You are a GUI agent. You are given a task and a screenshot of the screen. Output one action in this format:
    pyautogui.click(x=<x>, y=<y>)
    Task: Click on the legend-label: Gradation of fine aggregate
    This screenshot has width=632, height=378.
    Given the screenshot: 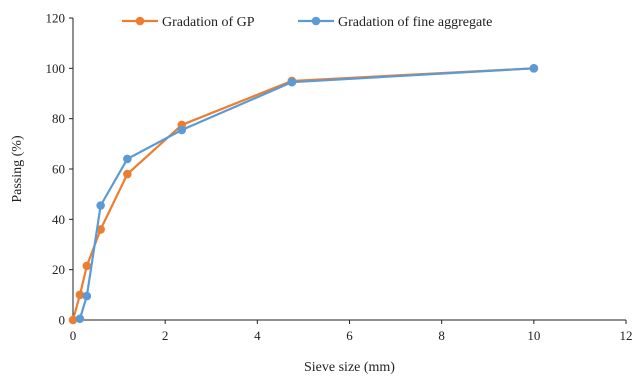 What is the action you would take?
    pyautogui.click(x=415, y=22)
    